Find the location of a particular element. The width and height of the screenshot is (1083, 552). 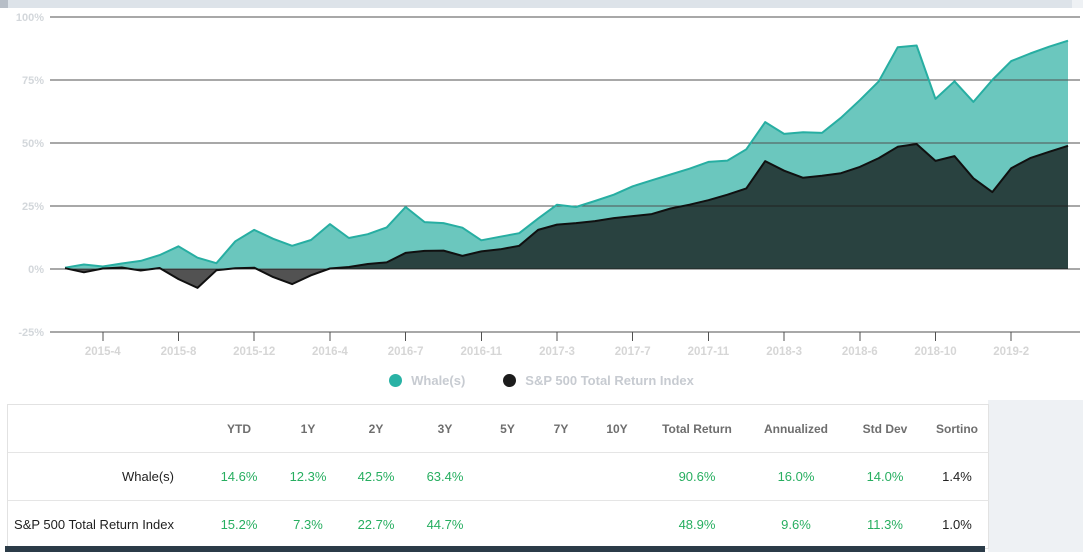

x-axis-label: 2015-4 is located at coordinates (103, 352).